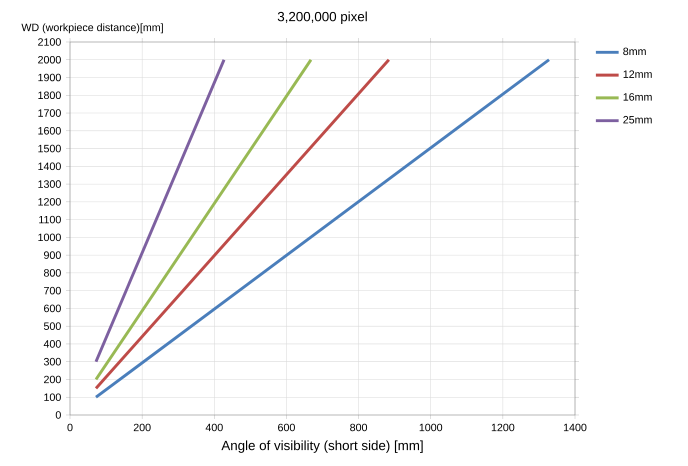  Describe the element at coordinates (49, 166) in the screenshot. I see `y-tick-label: 1400` at that location.